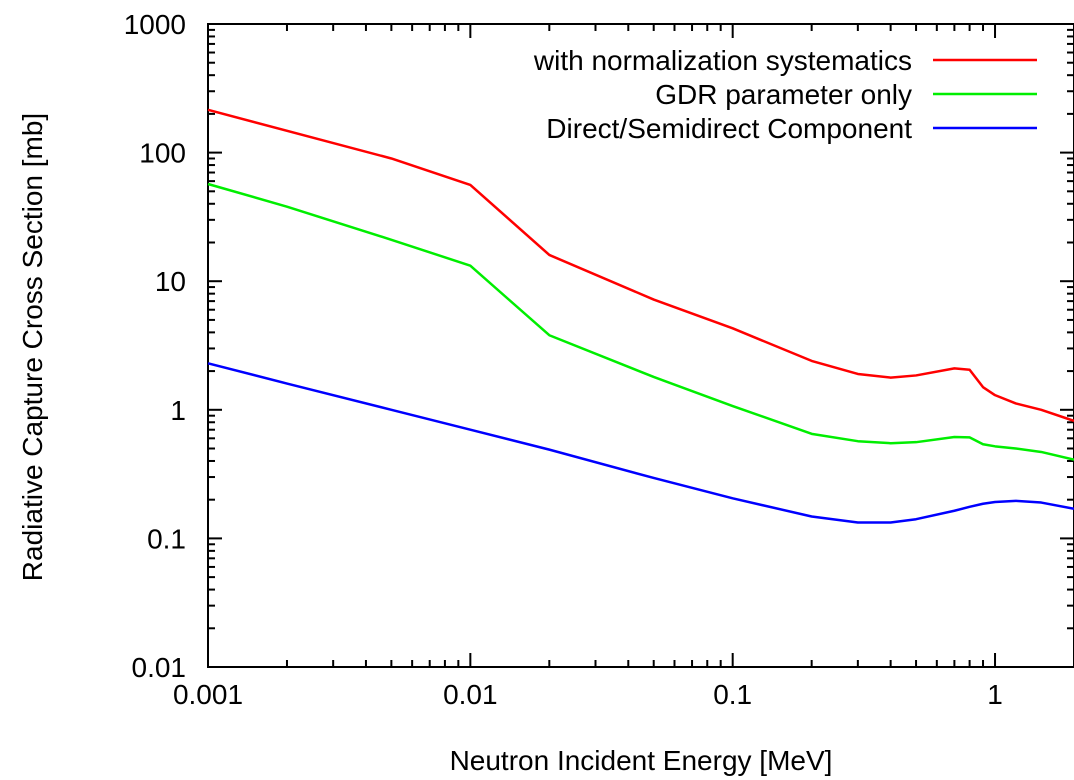 This screenshot has height=780, width=1074. Describe the element at coordinates (722, 60) in the screenshot. I see `legend-label: with normalization systematics` at that location.